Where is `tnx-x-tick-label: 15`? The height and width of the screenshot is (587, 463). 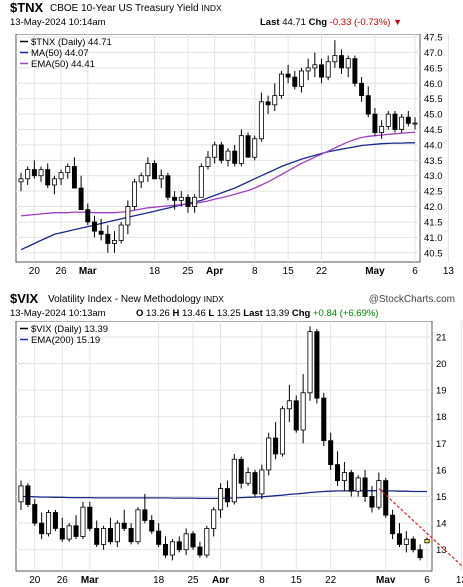 tnx-x-tick-label: 15 is located at coordinates (289, 271).